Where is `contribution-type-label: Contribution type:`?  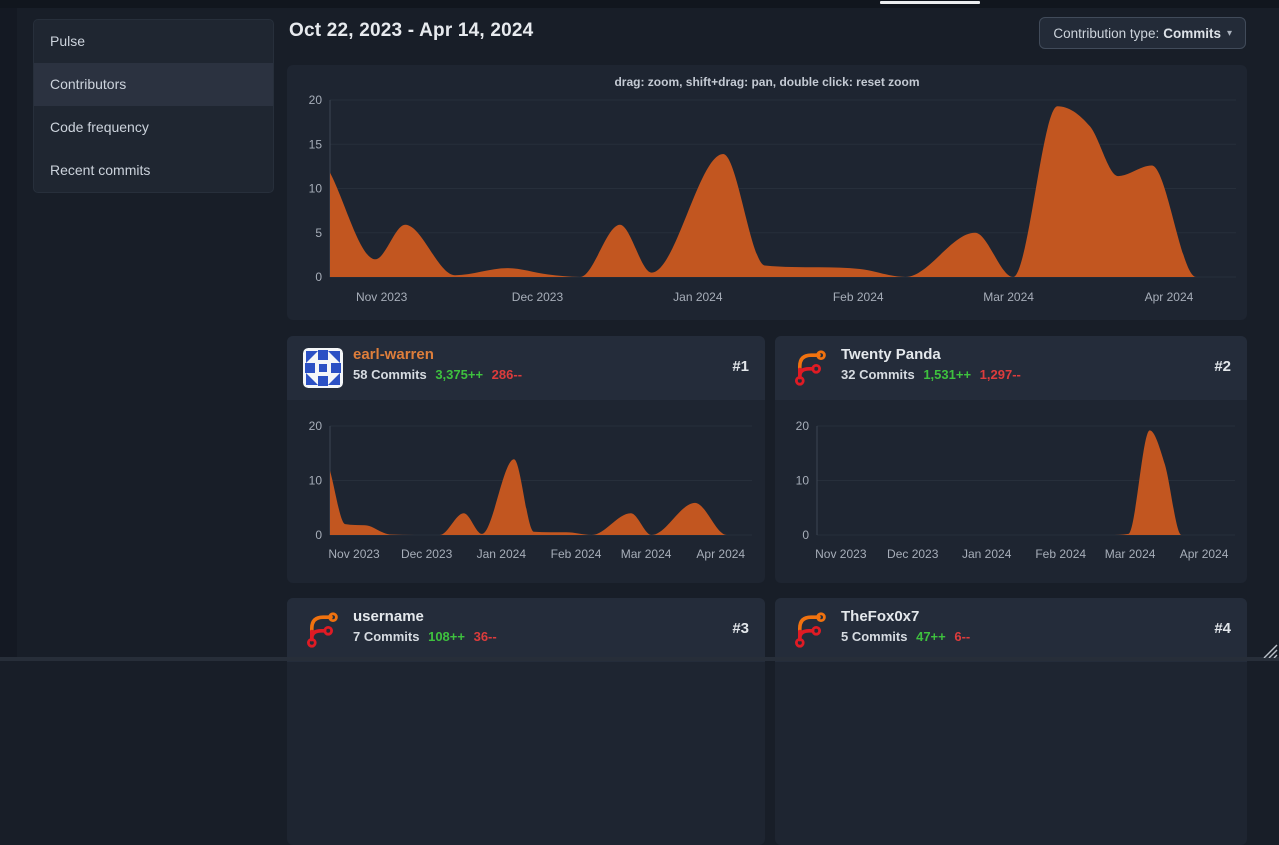 contribution-type-label: Contribution type: is located at coordinates (1106, 33).